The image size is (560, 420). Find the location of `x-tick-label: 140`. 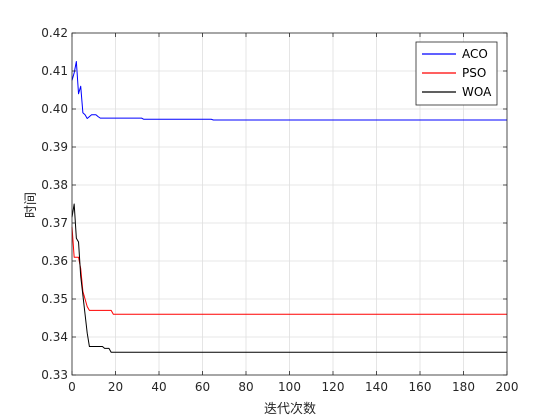

x-tick-label: 140 is located at coordinates (376, 387).